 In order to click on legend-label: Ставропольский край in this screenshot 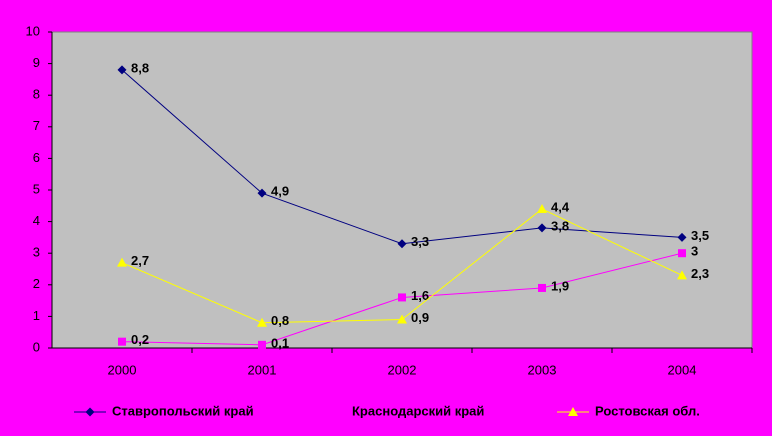, I will do `click(183, 410)`.